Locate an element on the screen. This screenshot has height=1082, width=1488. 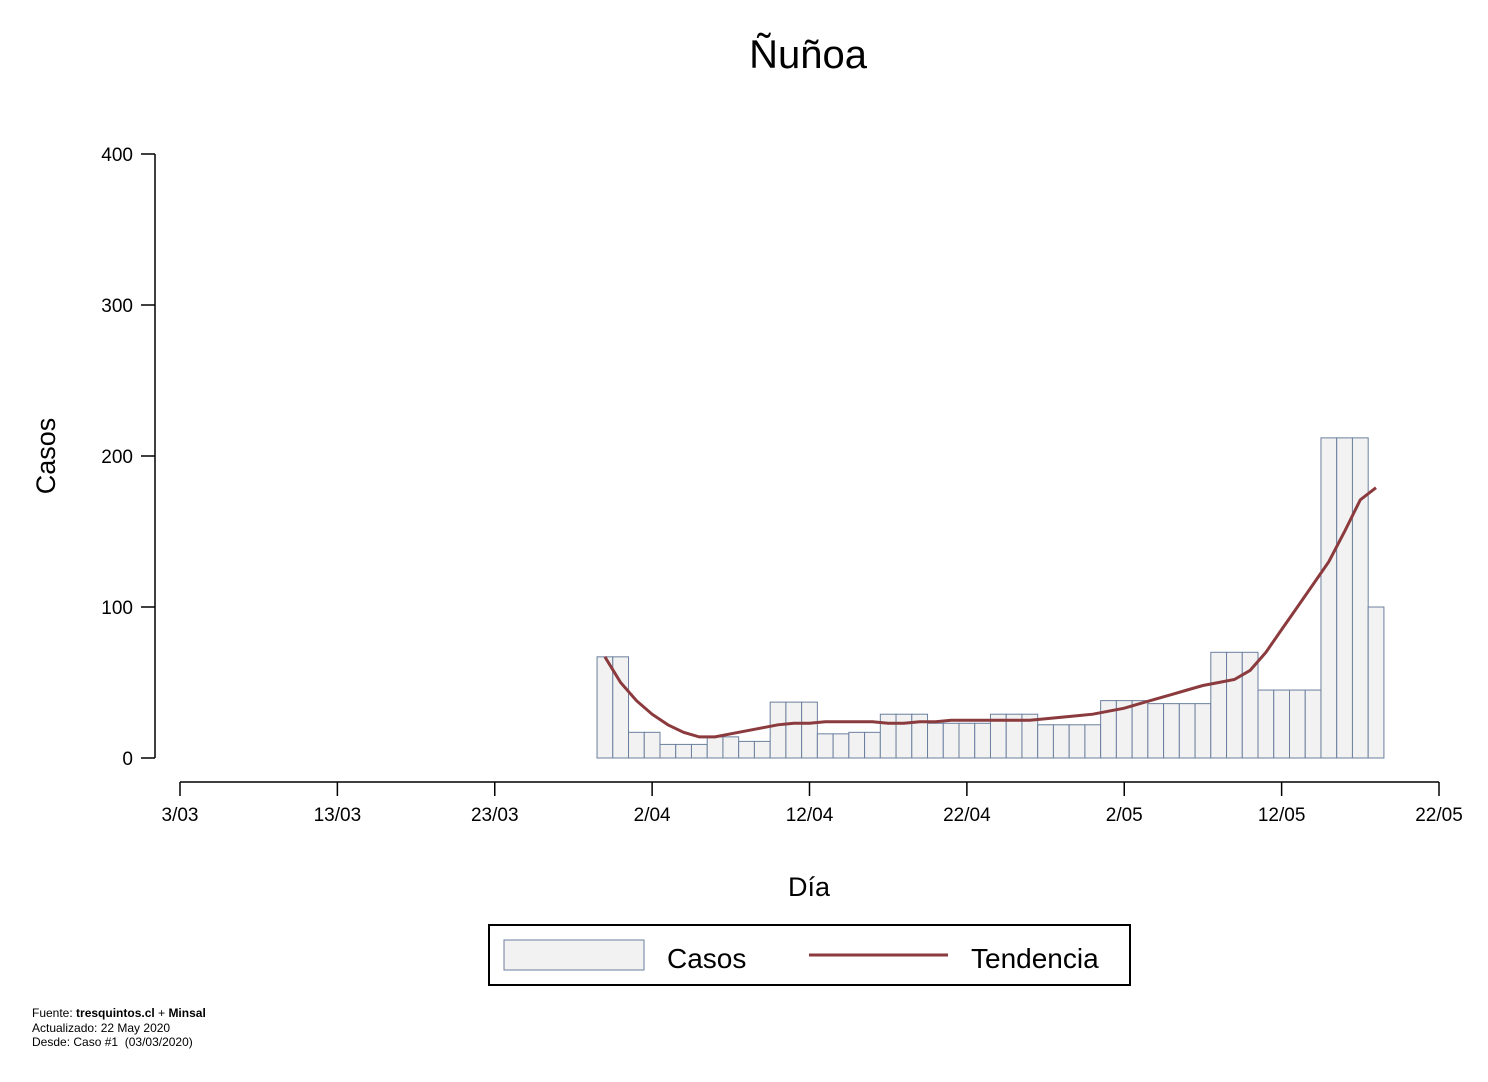
y-axis: 0 100 200 300 400 is located at coordinates (128, 457).